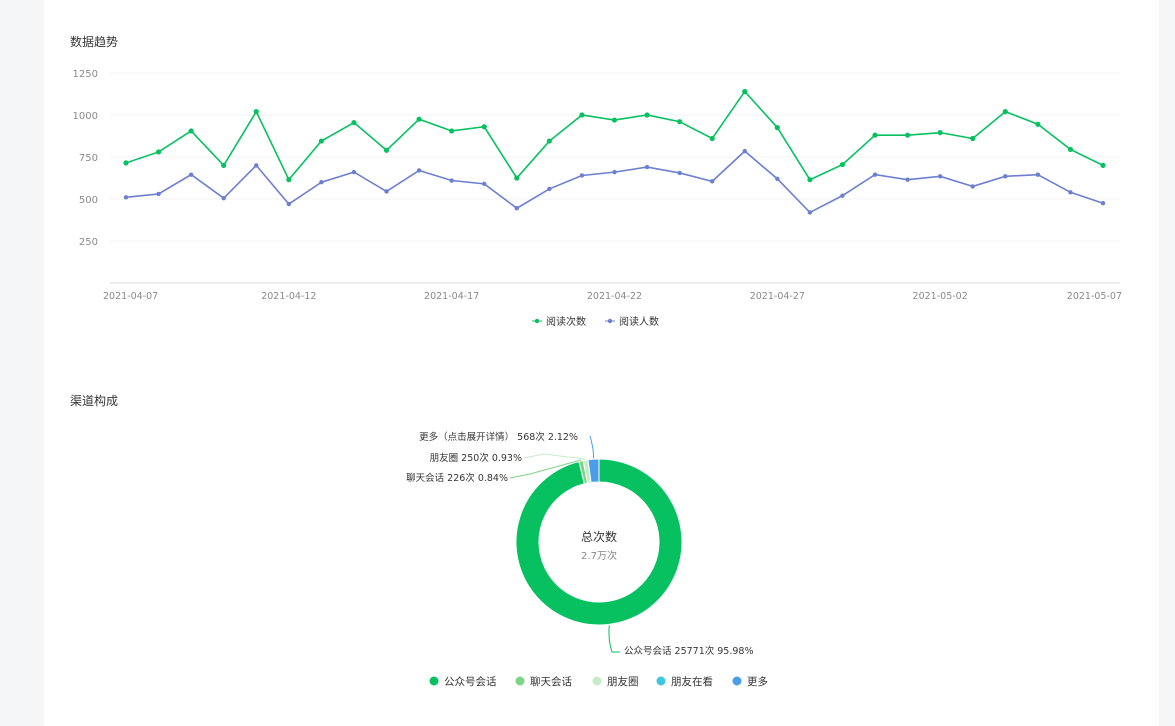 Image resolution: width=1175 pixels, height=726 pixels. I want to click on slice-label: 更多（点击展开详情） 568次 2.12%, so click(498, 437).